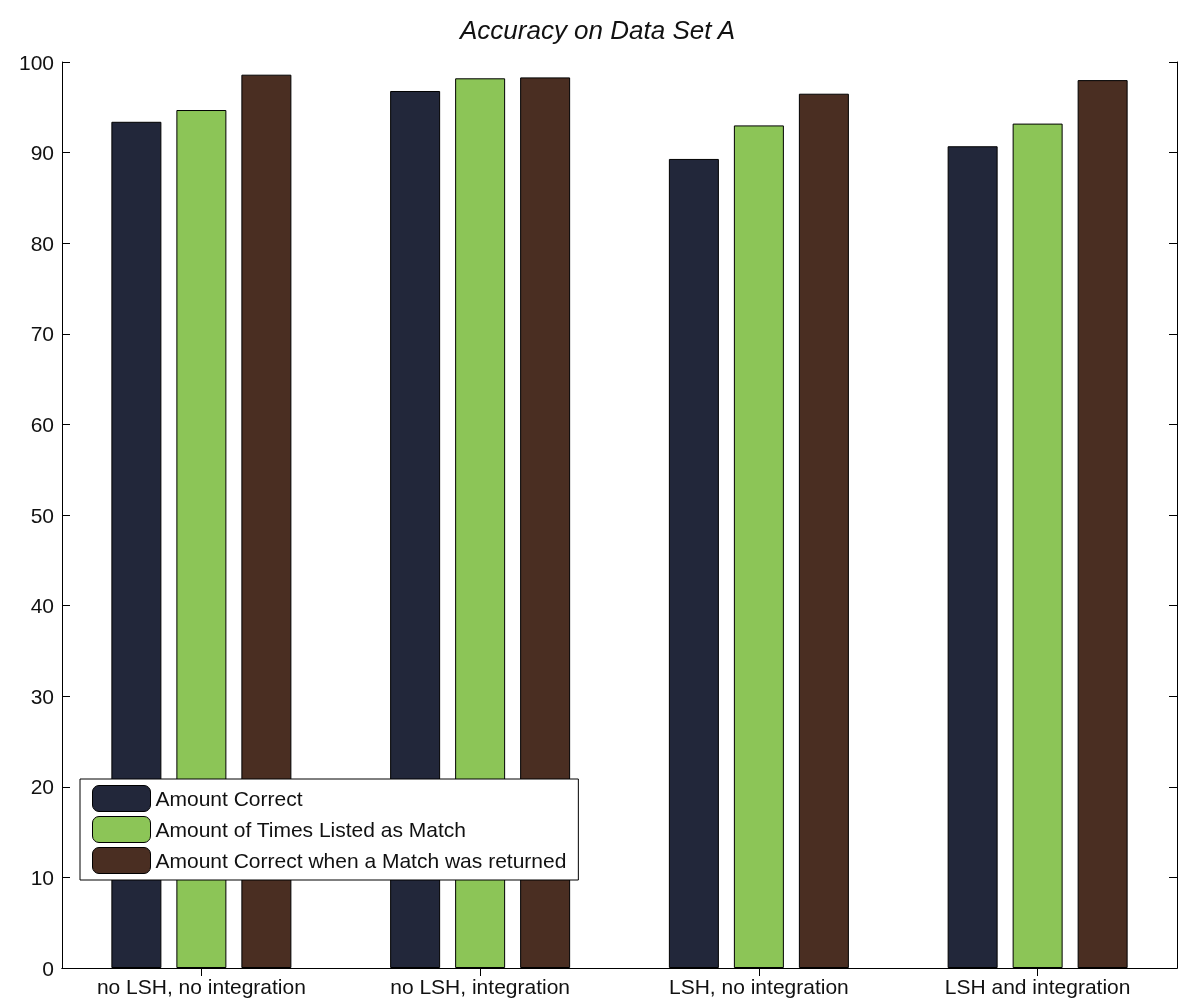  Describe the element at coordinates (36, 62) in the screenshot. I see `y-tick-label: 100` at that location.